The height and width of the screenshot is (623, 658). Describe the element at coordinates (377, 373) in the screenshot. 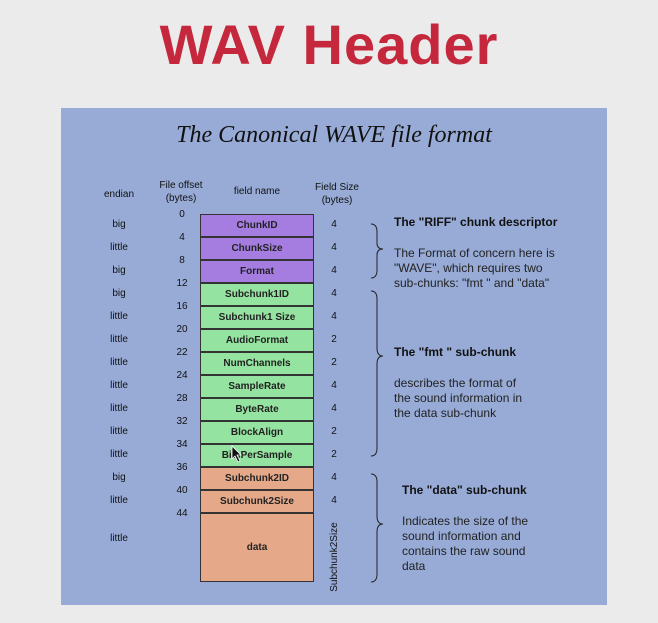

I see `fmt-brace` at that location.